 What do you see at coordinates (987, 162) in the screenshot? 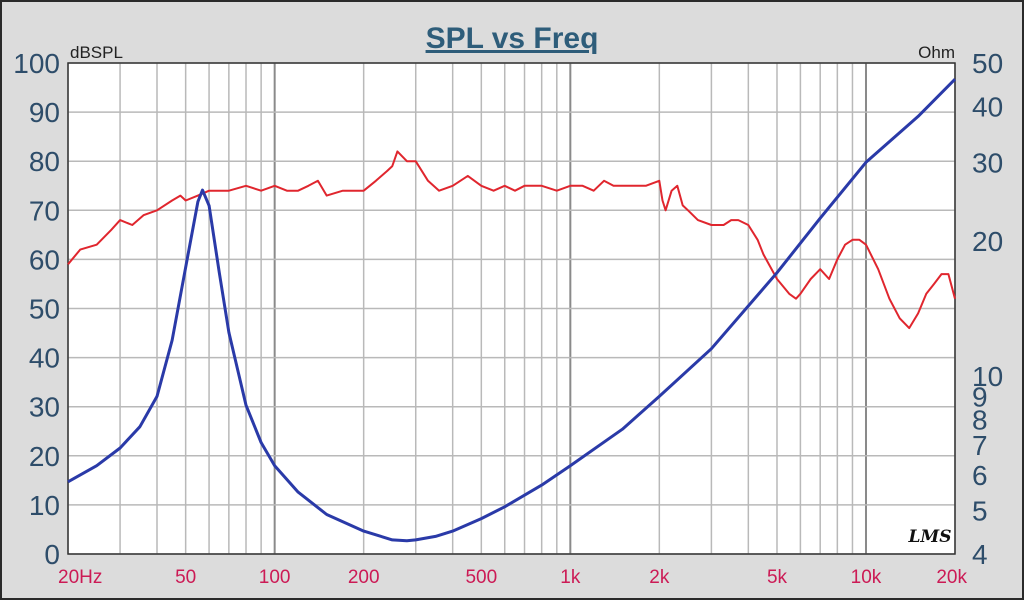
I see `right-axis-tick: 30` at bounding box center [987, 162].